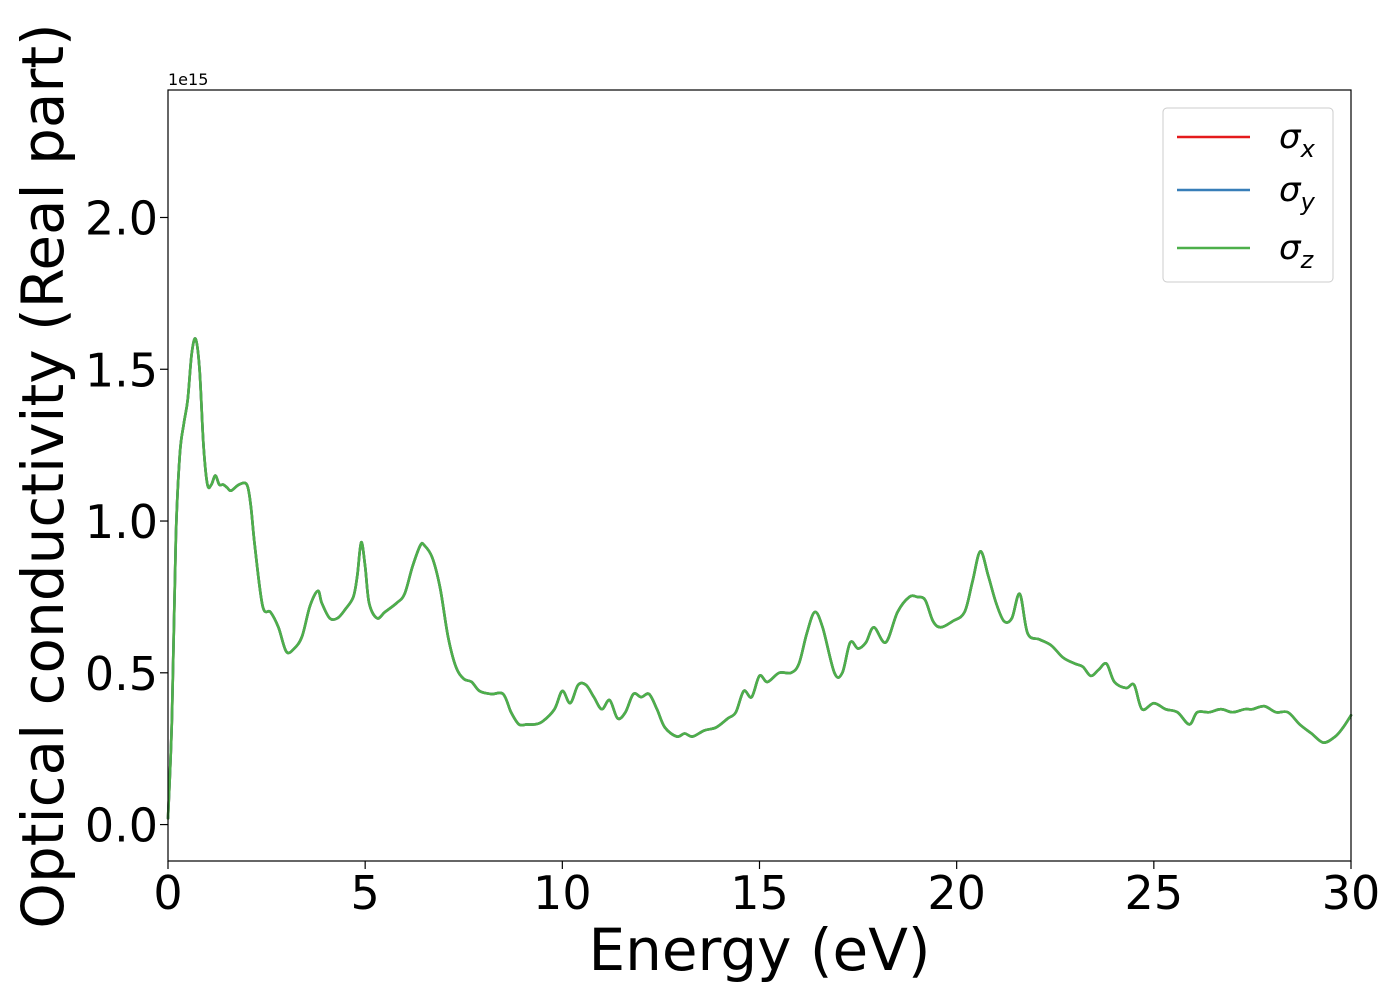  What do you see at coordinates (1154, 893) in the screenshot?
I see `x-tick-label: 25` at bounding box center [1154, 893].